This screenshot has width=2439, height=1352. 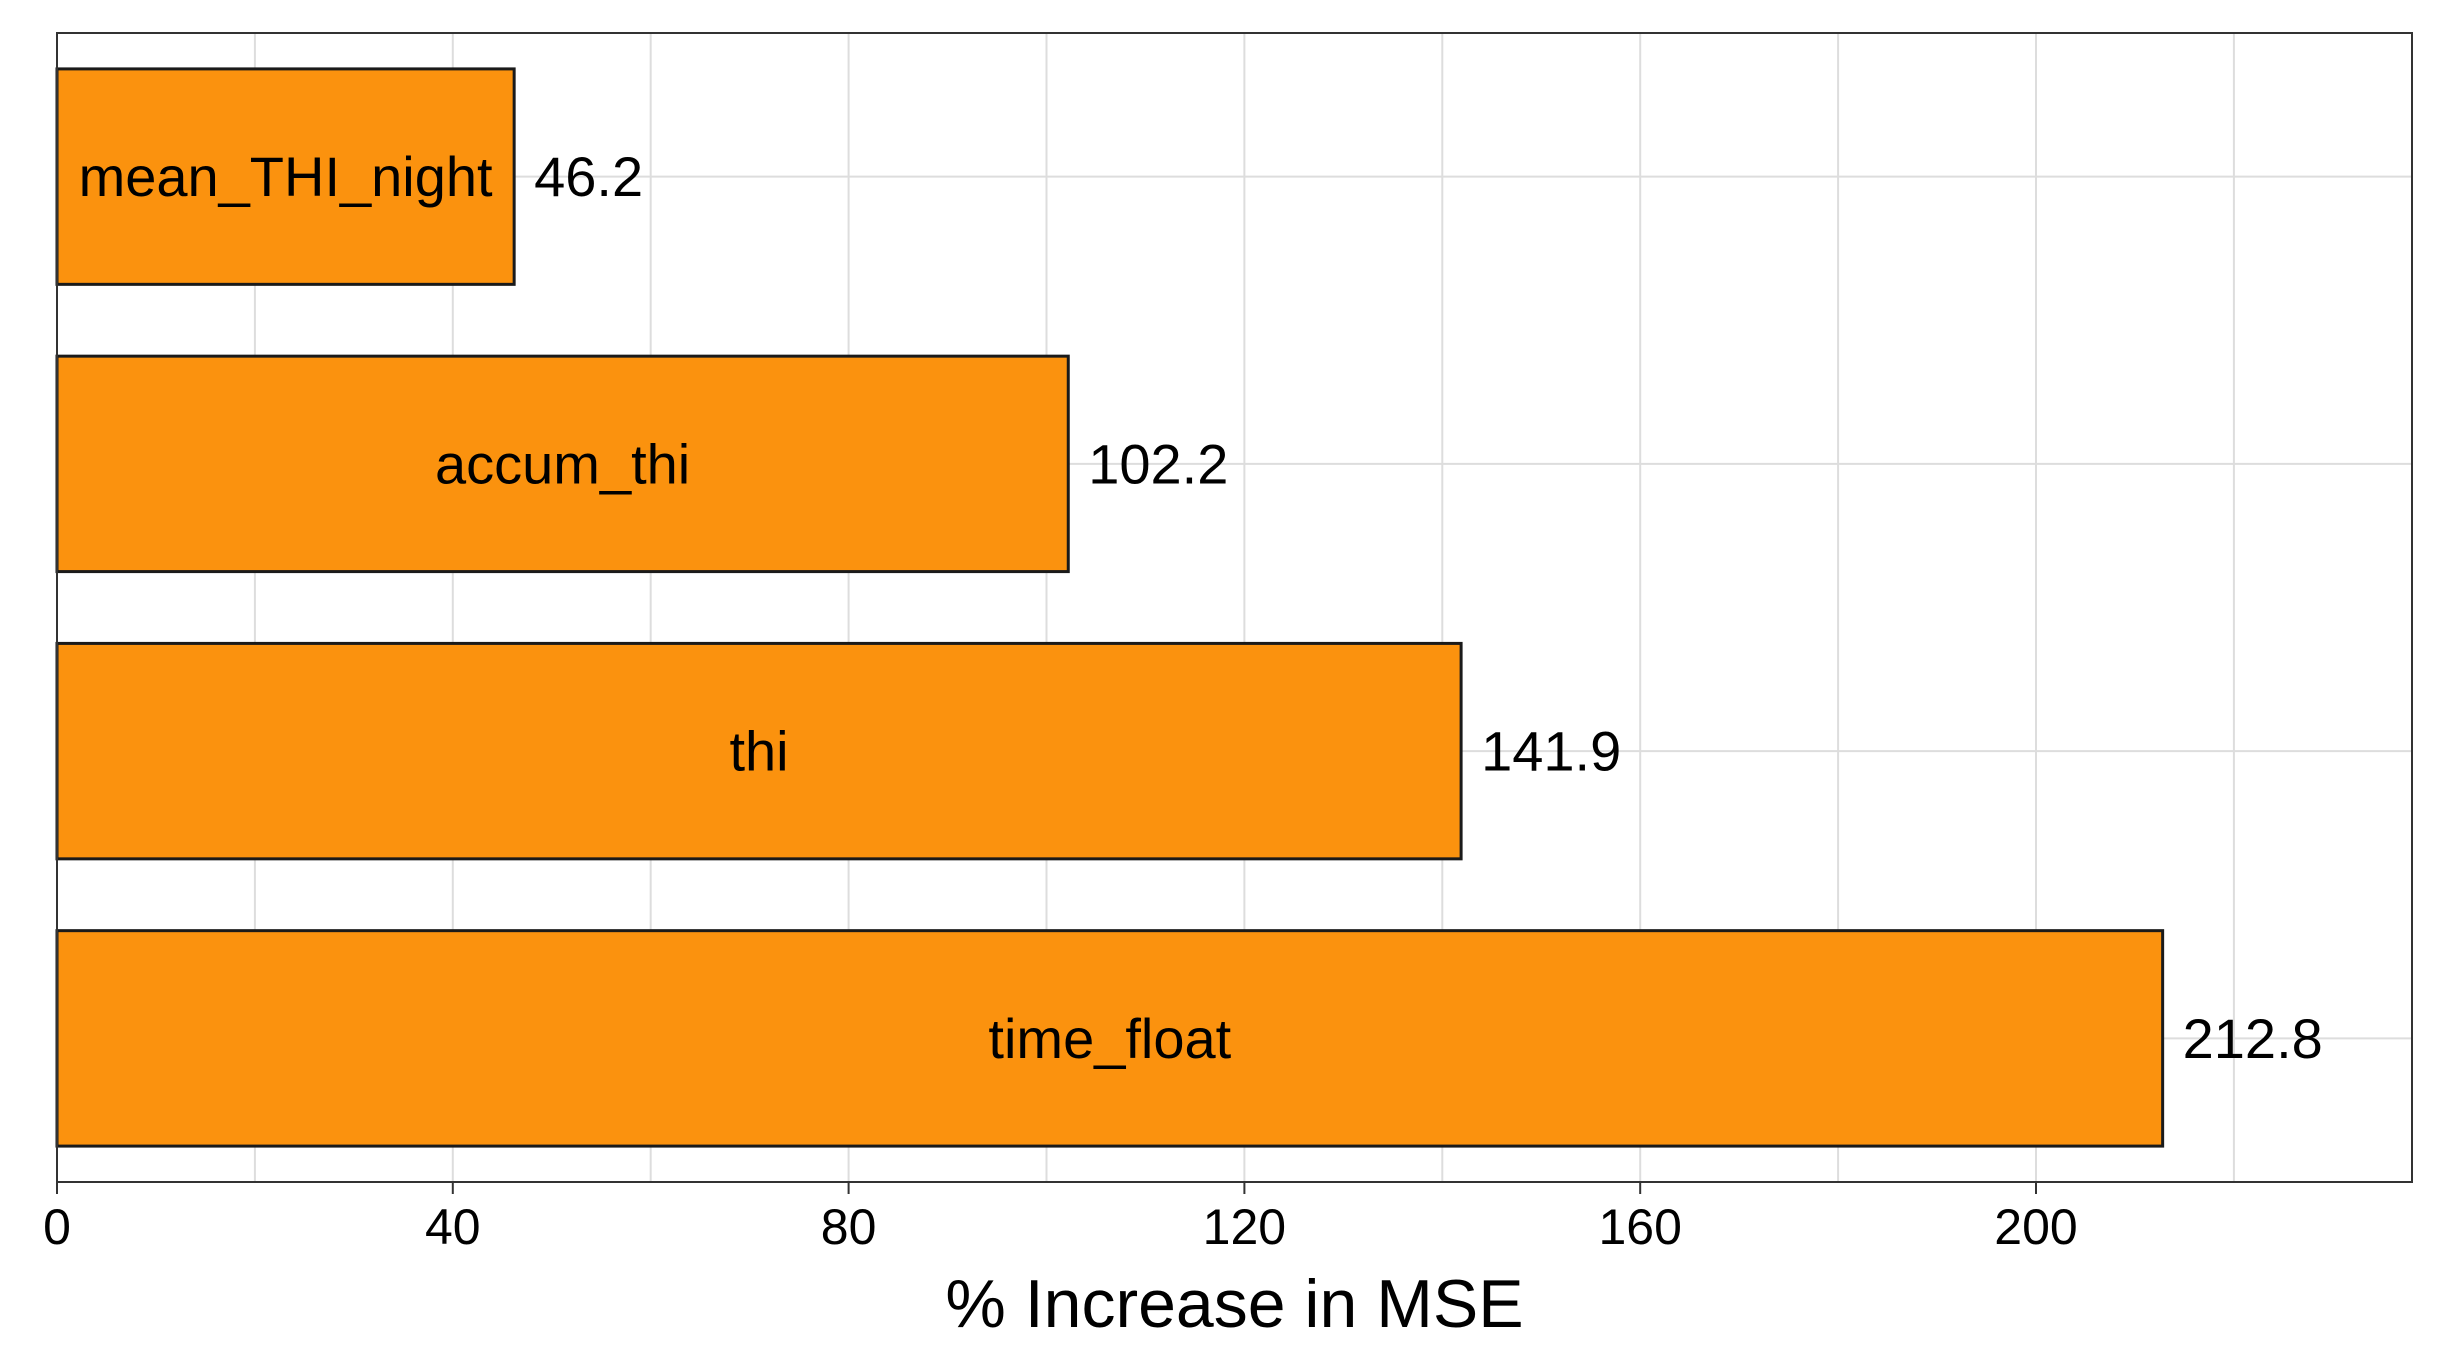 What do you see at coordinates (1639, 1227) in the screenshot?
I see `x-tick-label: 160` at bounding box center [1639, 1227].